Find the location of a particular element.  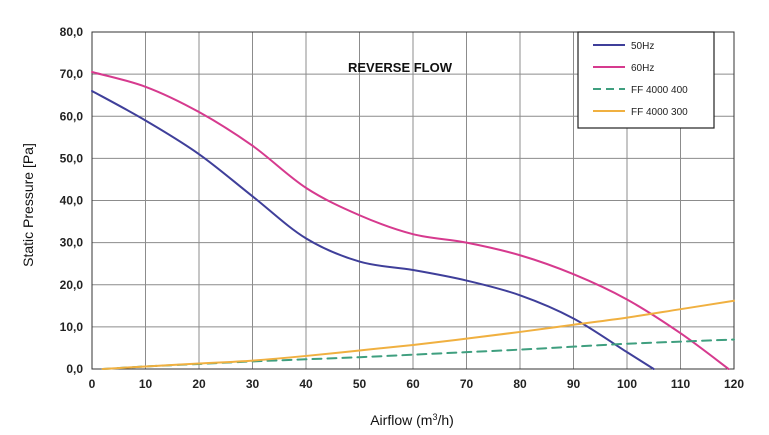

x-tick-label: 120 is located at coordinates (734, 384).